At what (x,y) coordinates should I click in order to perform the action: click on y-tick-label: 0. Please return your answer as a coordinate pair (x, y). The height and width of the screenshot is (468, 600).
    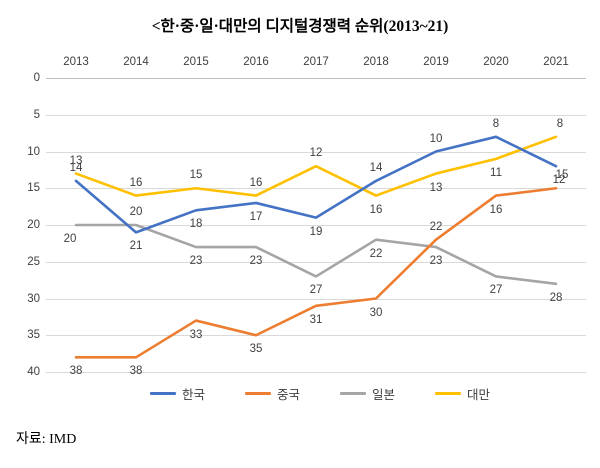
    Looking at the image, I should click on (36, 78).